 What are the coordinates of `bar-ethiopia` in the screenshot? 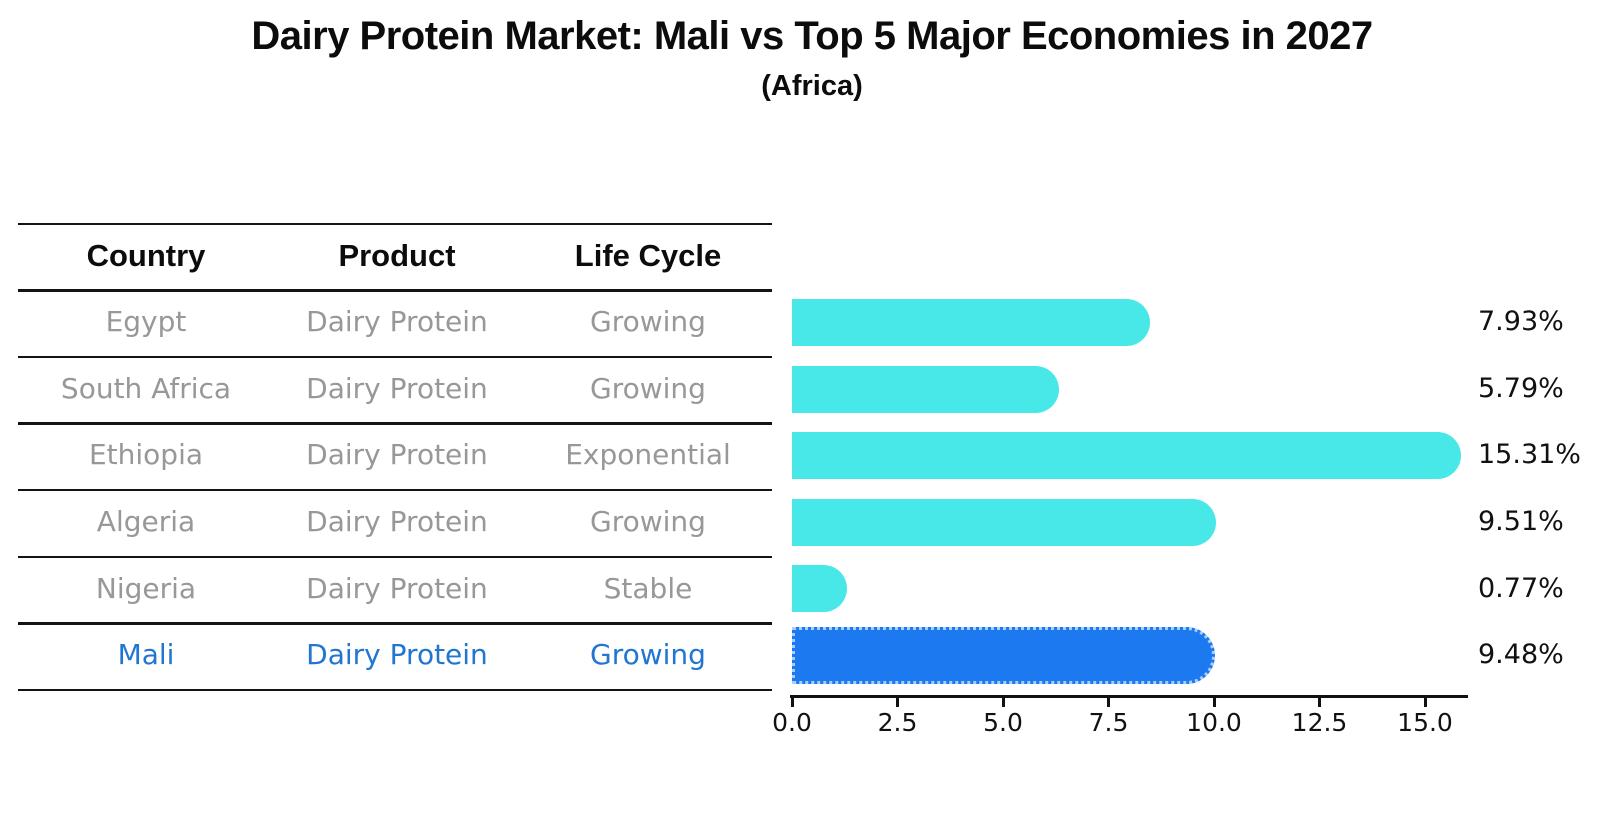 It's located at (1127, 456).